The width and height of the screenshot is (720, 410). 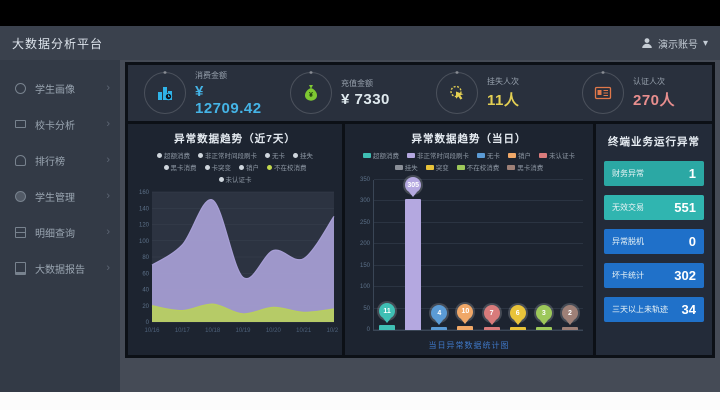 I want to click on bar-5: 6, so click(x=518, y=317).